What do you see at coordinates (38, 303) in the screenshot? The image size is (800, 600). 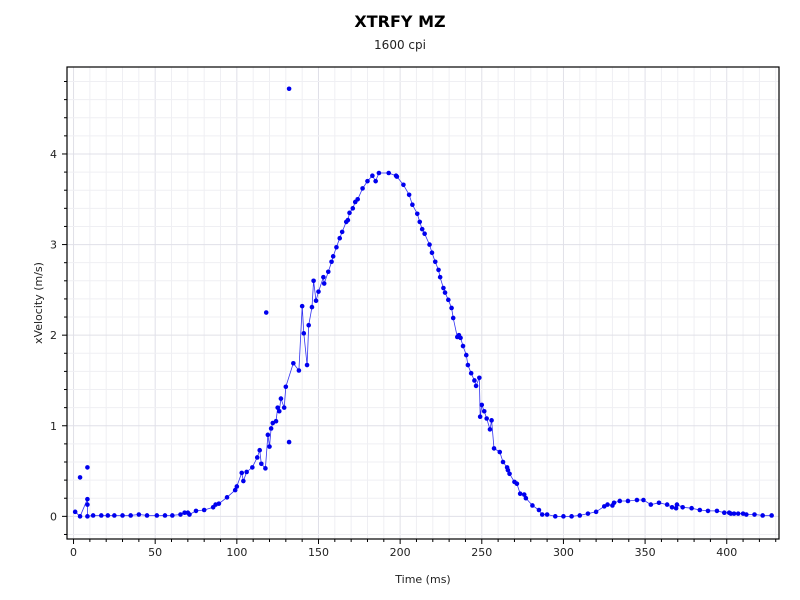 I see `y-axis-label: xVelocity (m/s)` at bounding box center [38, 303].